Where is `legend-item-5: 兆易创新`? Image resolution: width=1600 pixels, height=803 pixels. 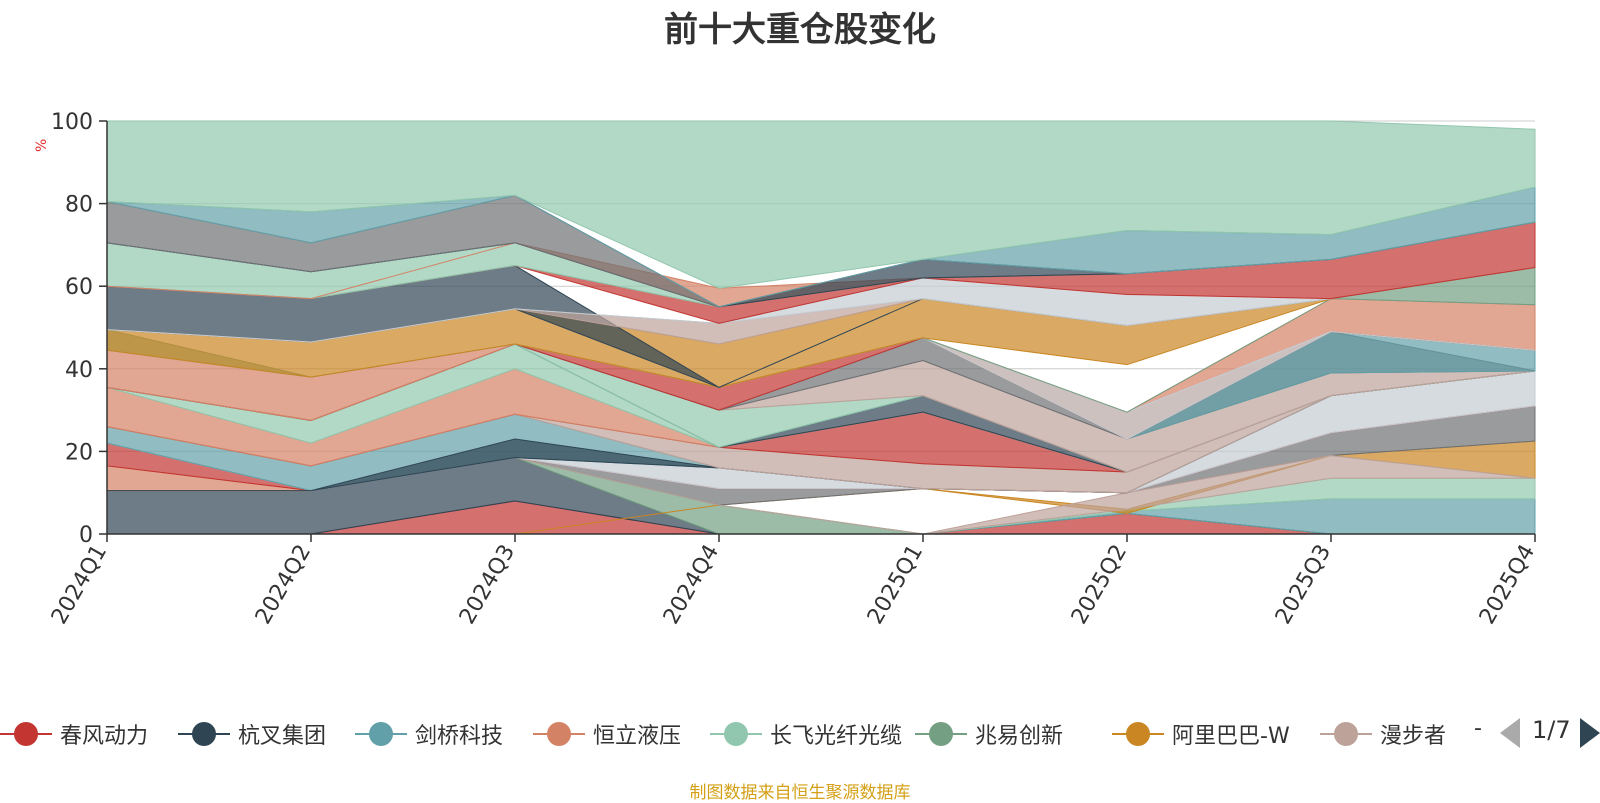 legend-item-5: 兆易创新 is located at coordinates (989, 734).